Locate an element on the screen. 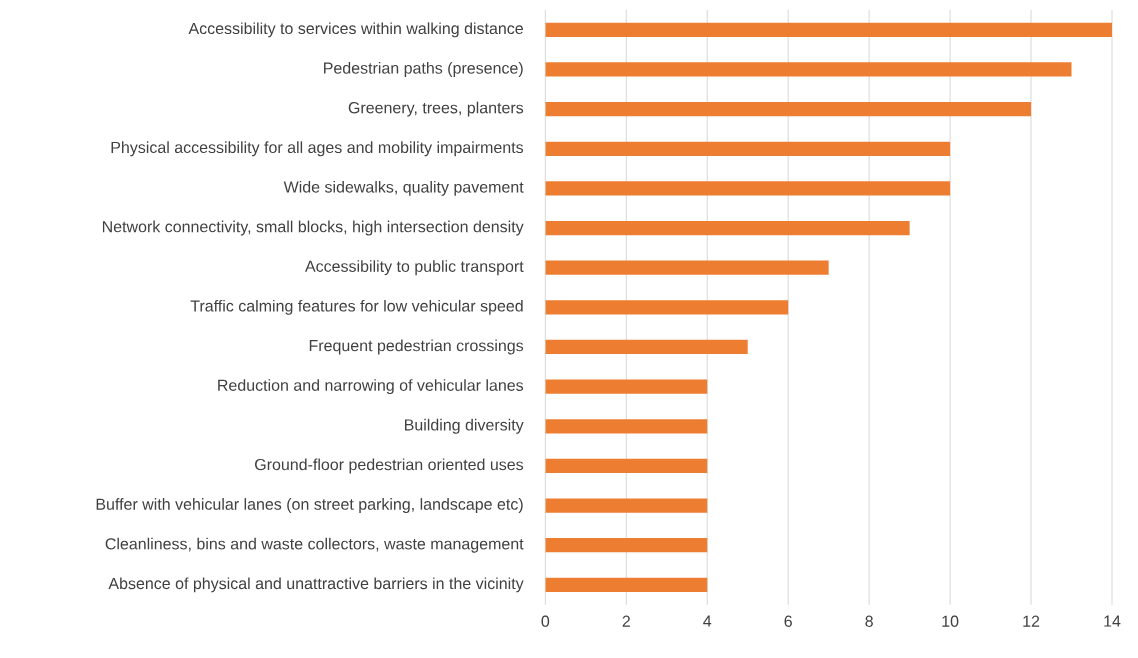 The height and width of the screenshot is (658, 1138). y-tick-label: Buffer with vehicular lanes (on street parking, landscape etc) is located at coordinates (309, 506).